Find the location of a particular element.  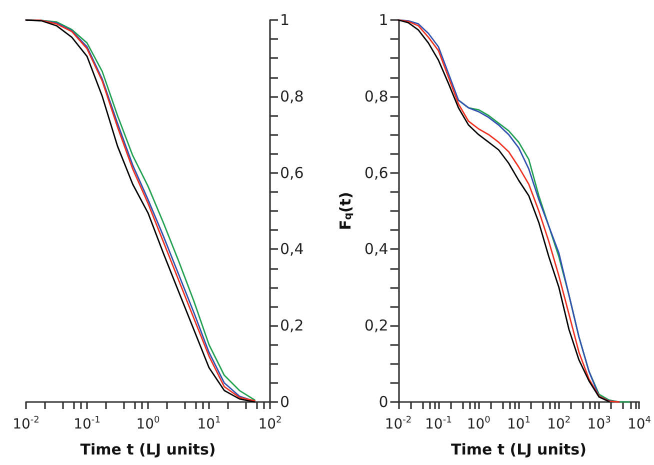

y-axis-title: Fq(t) is located at coordinates (345, 211).